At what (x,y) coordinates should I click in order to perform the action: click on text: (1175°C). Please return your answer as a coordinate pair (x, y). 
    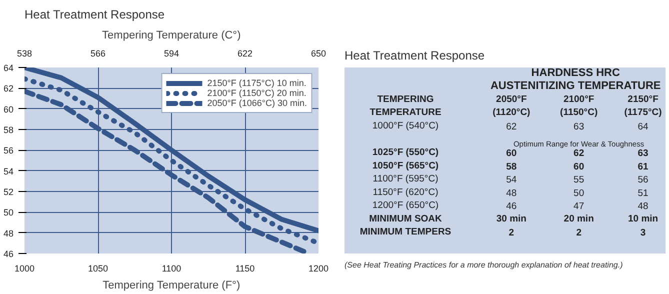
    Looking at the image, I should click on (643, 112).